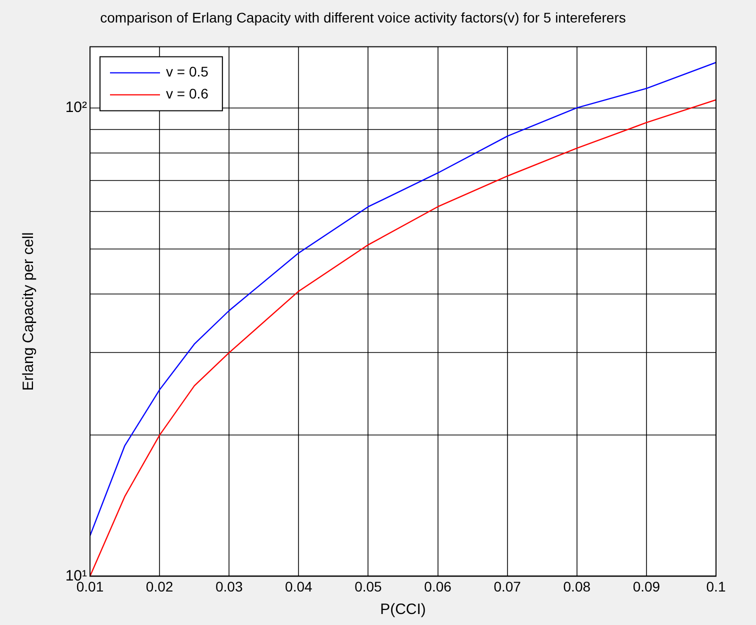 This screenshot has height=625, width=756. Describe the element at coordinates (716, 586) in the screenshot. I see `x-tick-label: 0.1` at that location.